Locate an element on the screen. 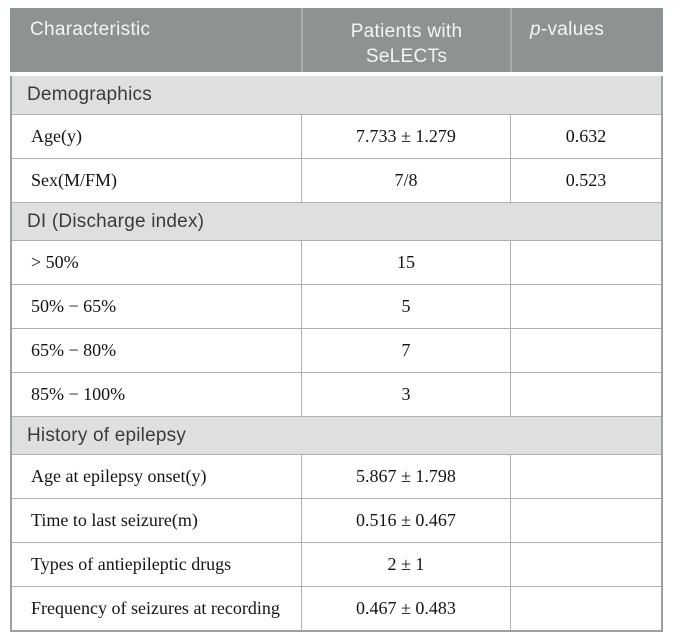 Image resolution: width=673 pixels, height=639 pixels. table-row: 65% − 80% 7 is located at coordinates (336, 350).